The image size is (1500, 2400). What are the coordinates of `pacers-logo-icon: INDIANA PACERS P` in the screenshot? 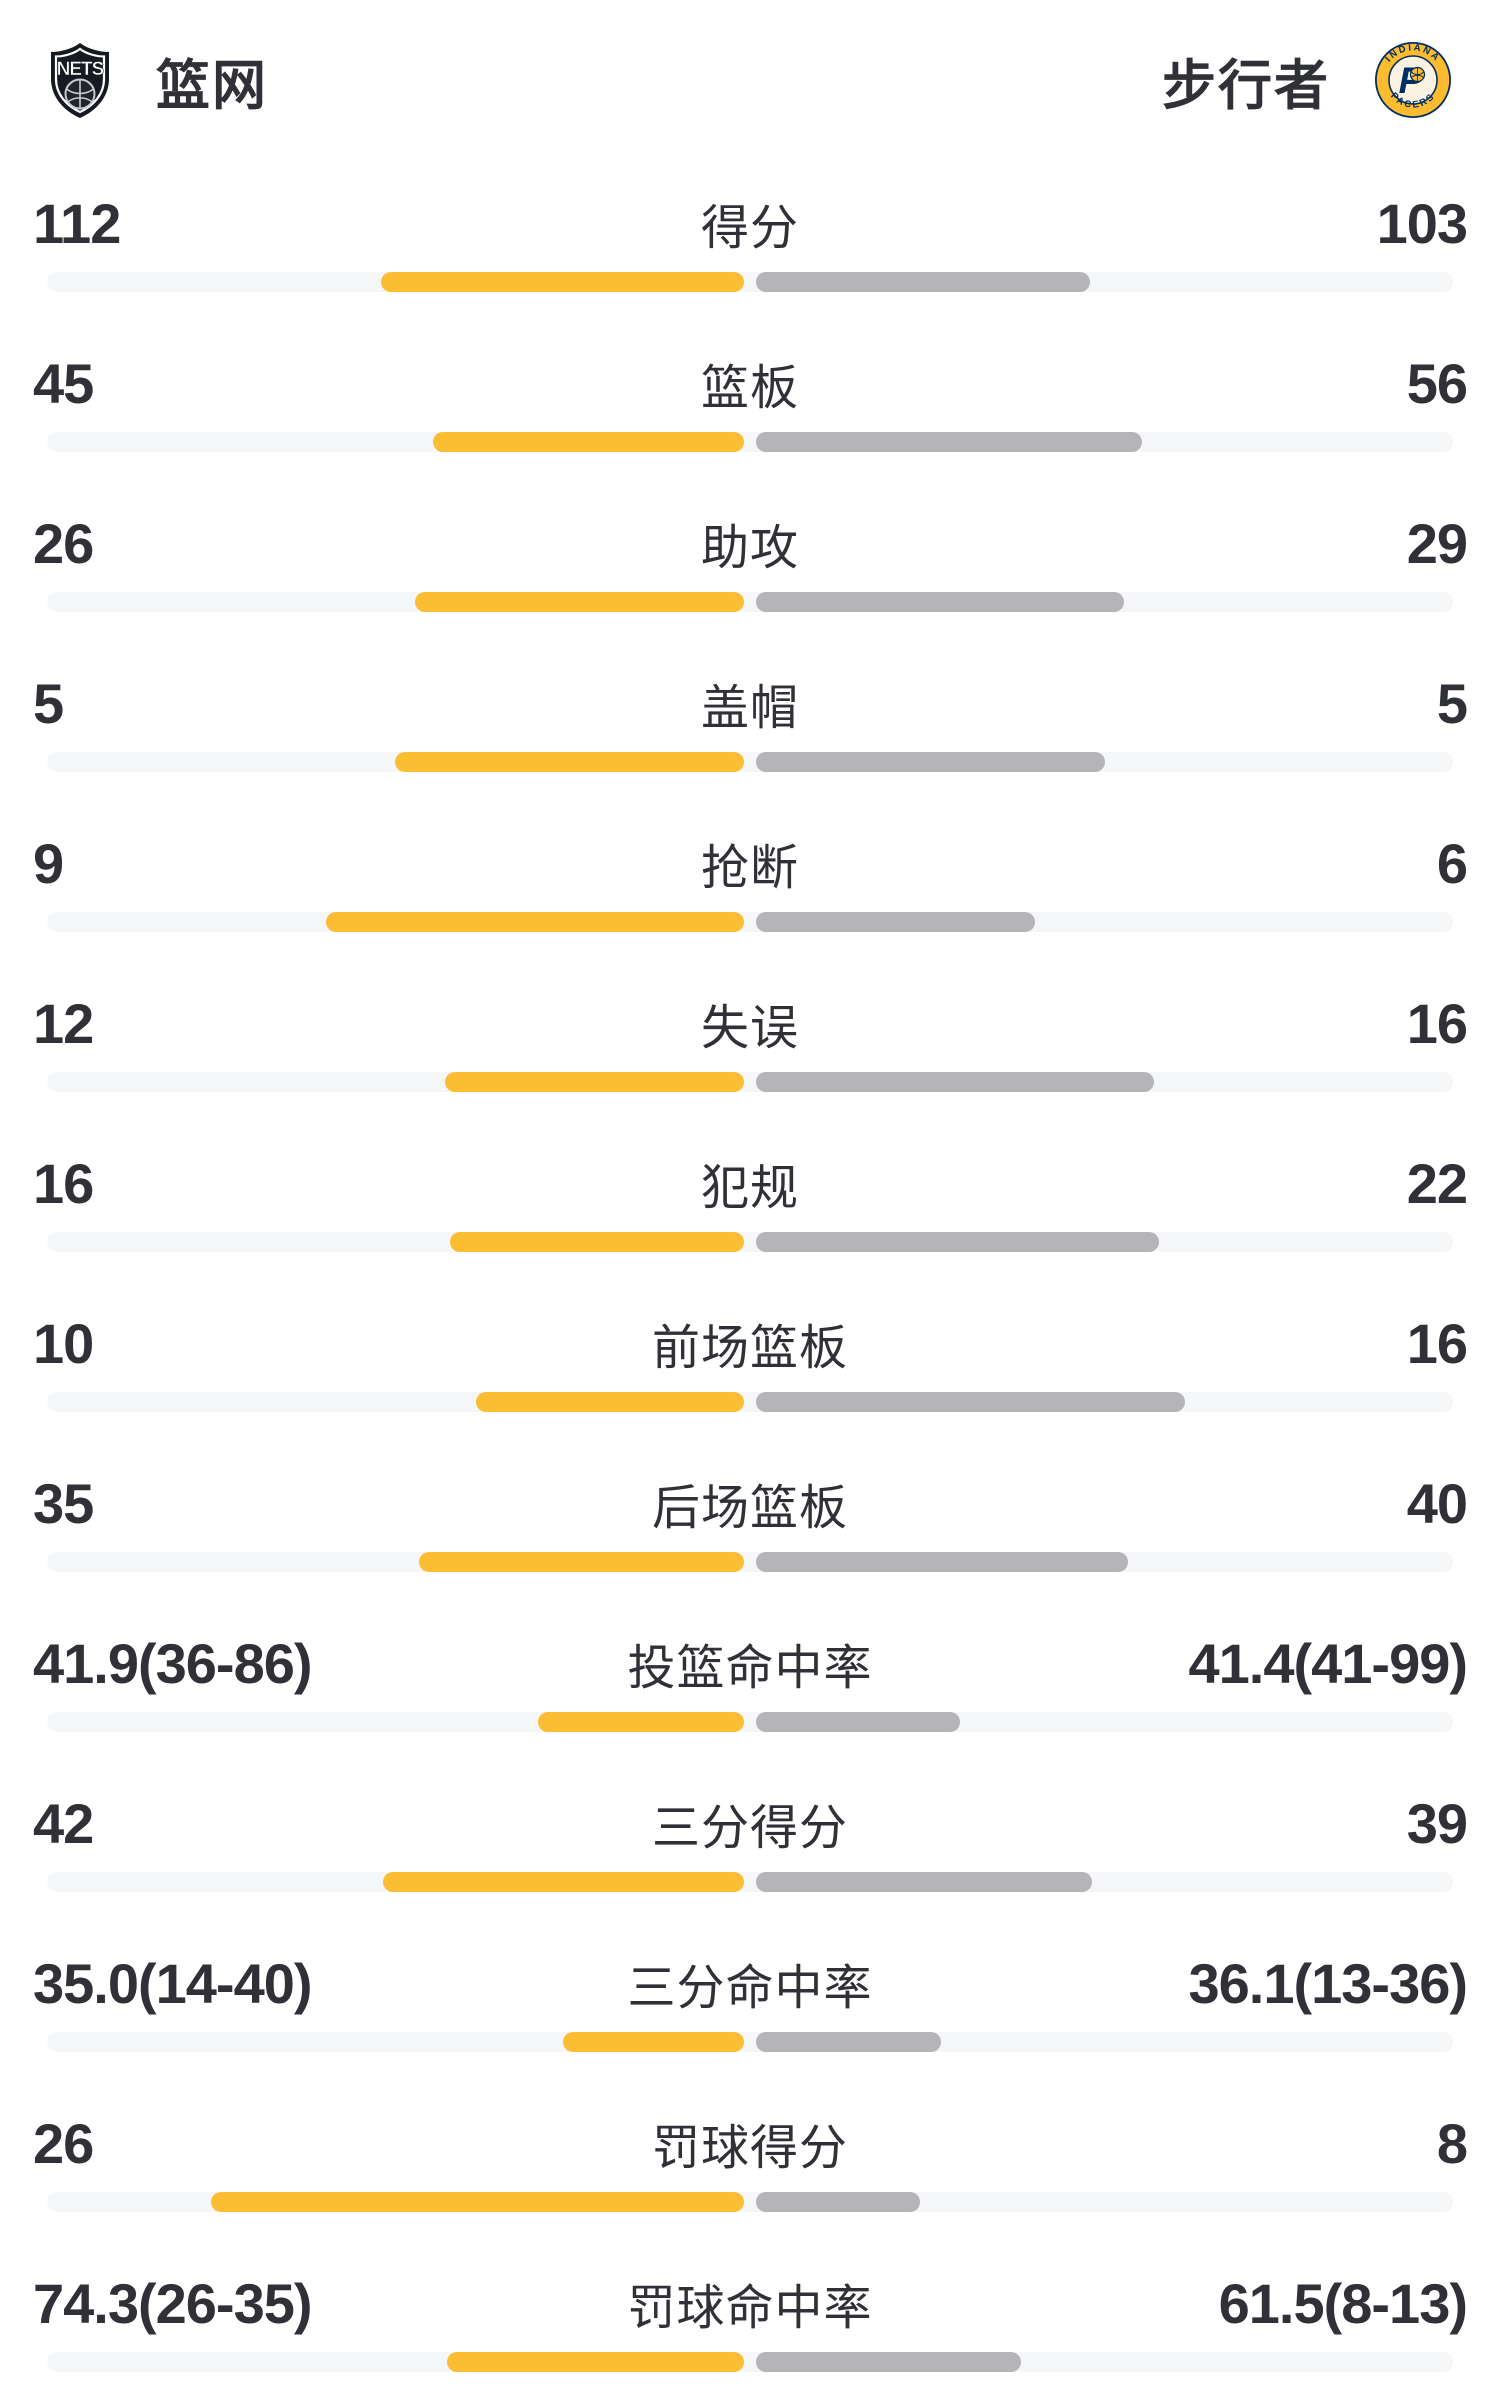 It's located at (1413, 80).